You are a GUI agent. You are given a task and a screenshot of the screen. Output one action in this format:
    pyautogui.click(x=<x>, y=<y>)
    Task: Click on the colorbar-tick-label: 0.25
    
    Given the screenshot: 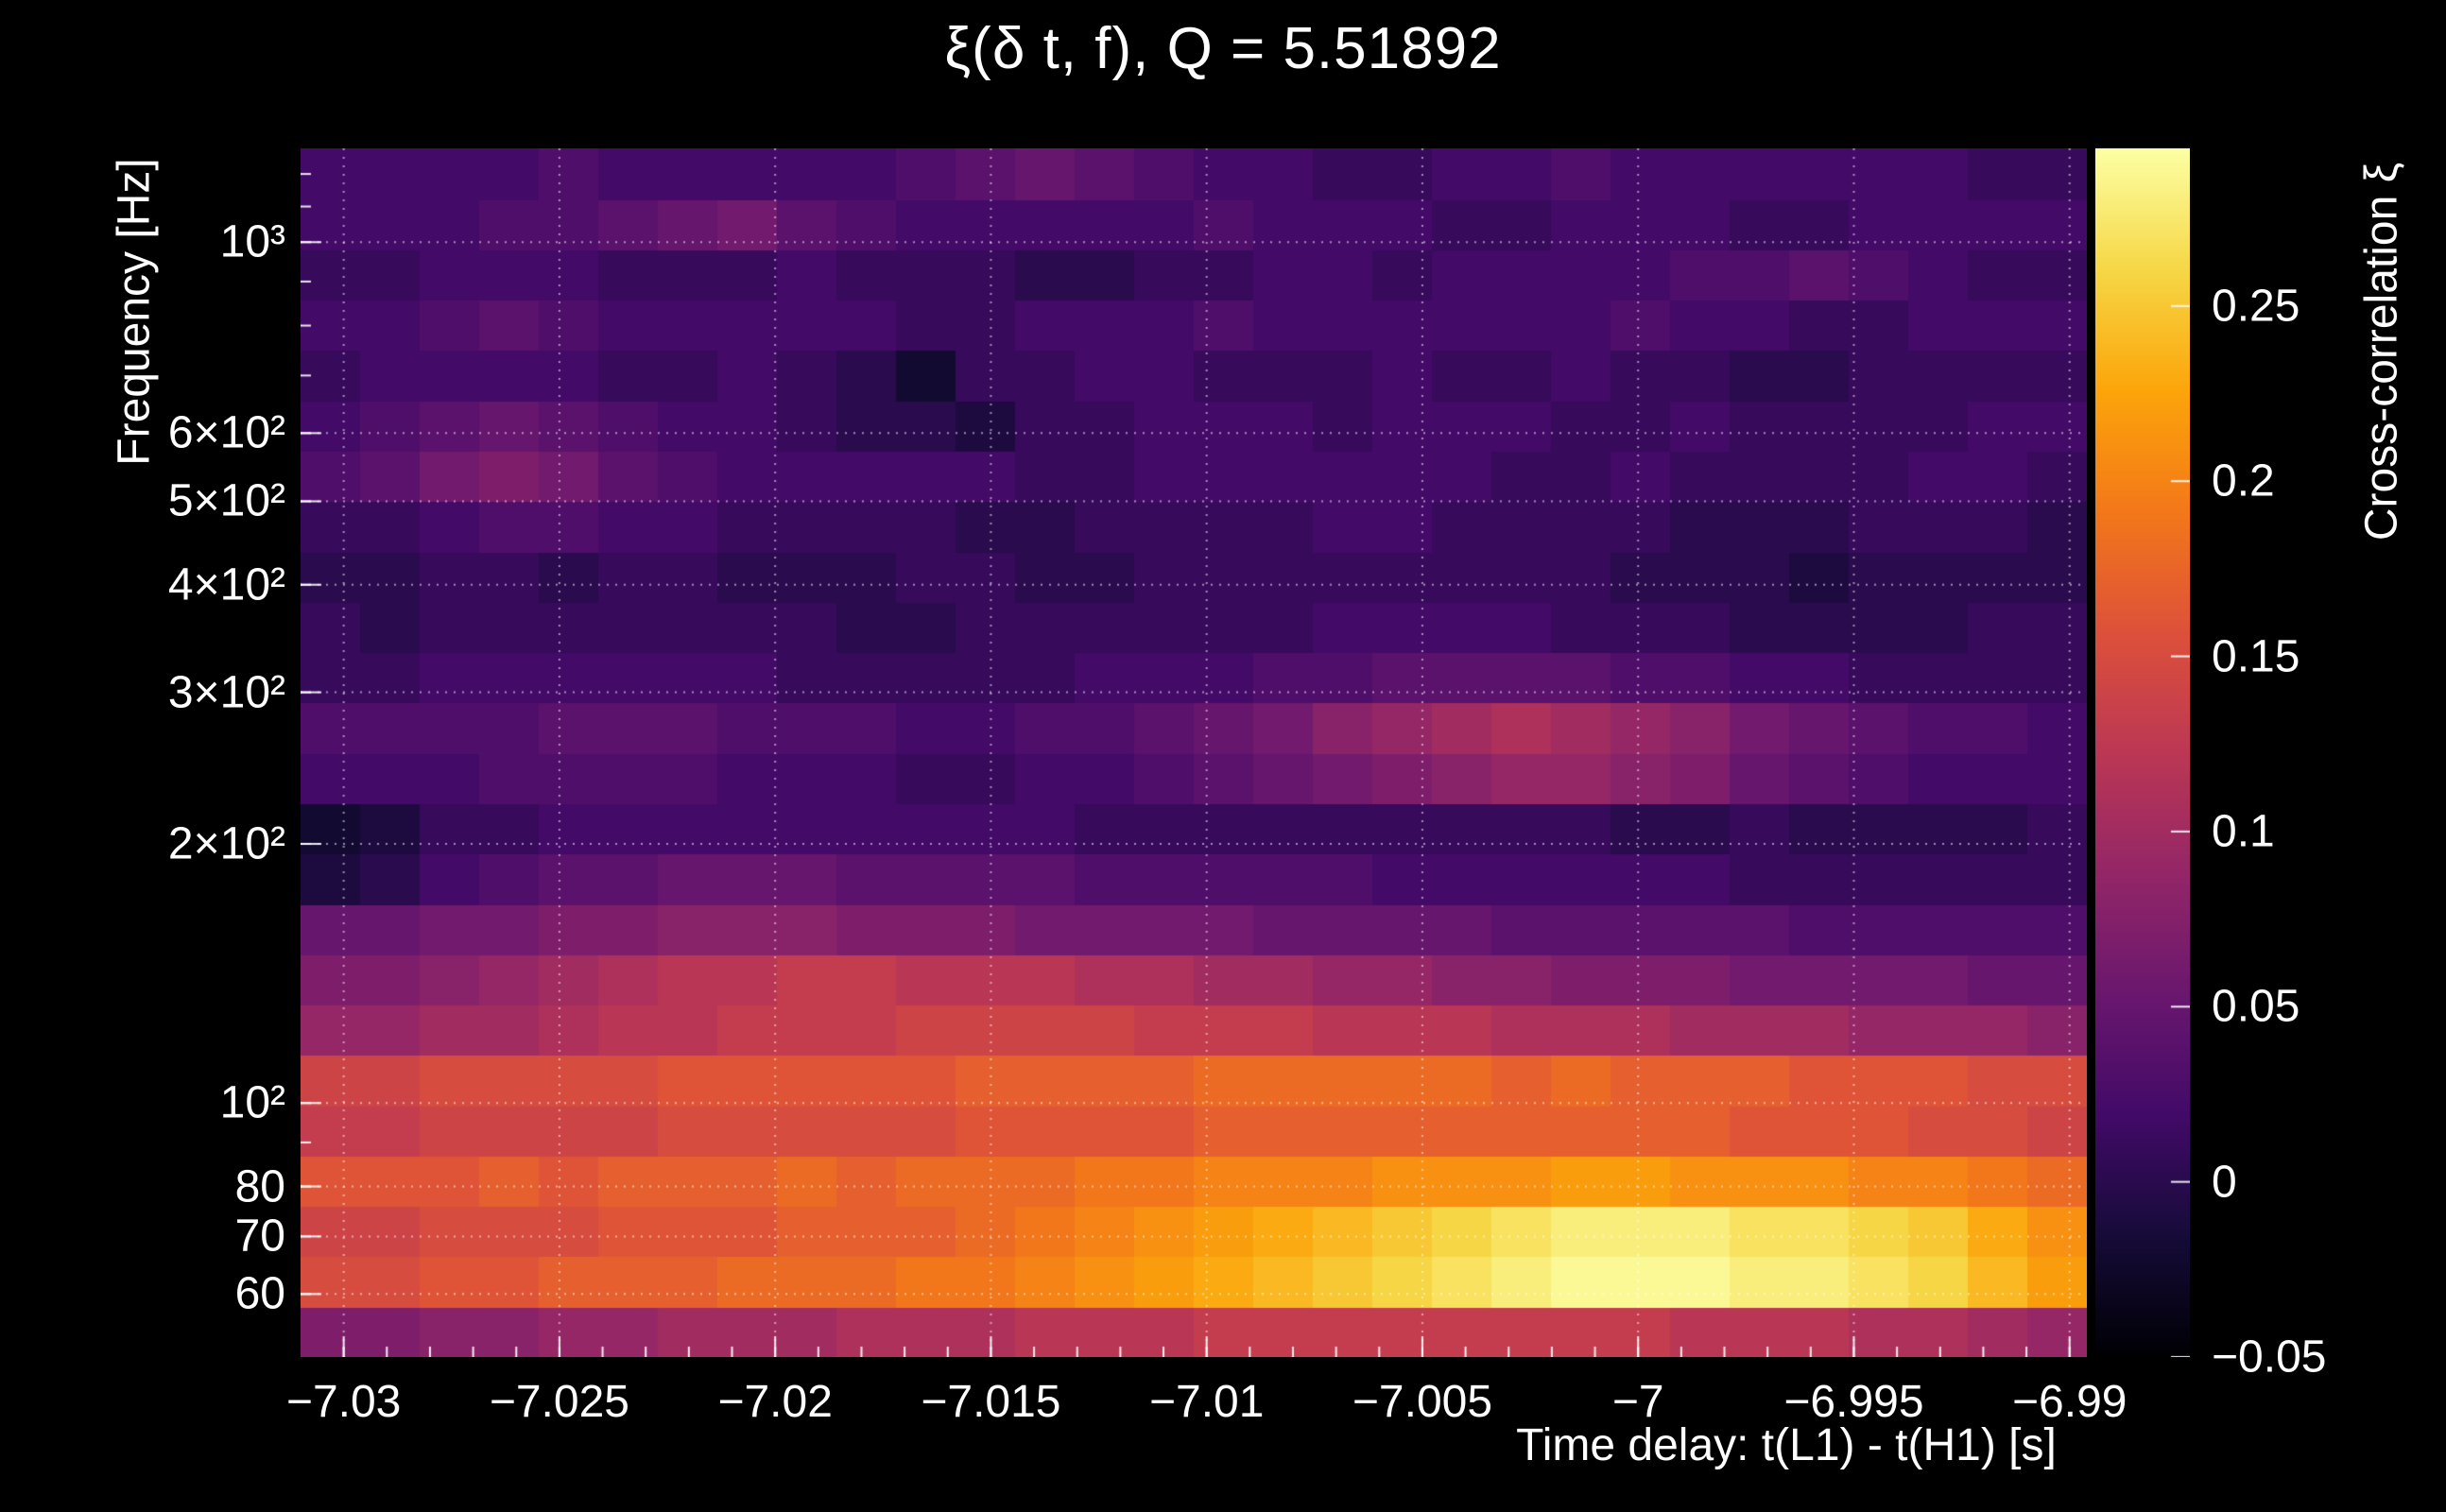 What is the action you would take?
    pyautogui.click(x=2256, y=306)
    